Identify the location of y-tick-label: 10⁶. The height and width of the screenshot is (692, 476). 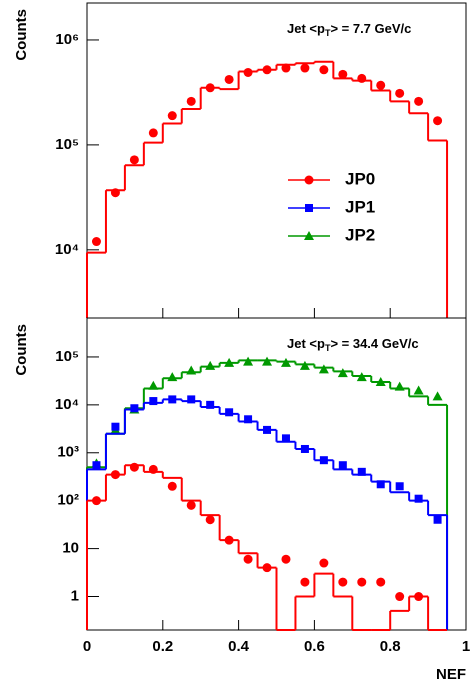
(67, 39).